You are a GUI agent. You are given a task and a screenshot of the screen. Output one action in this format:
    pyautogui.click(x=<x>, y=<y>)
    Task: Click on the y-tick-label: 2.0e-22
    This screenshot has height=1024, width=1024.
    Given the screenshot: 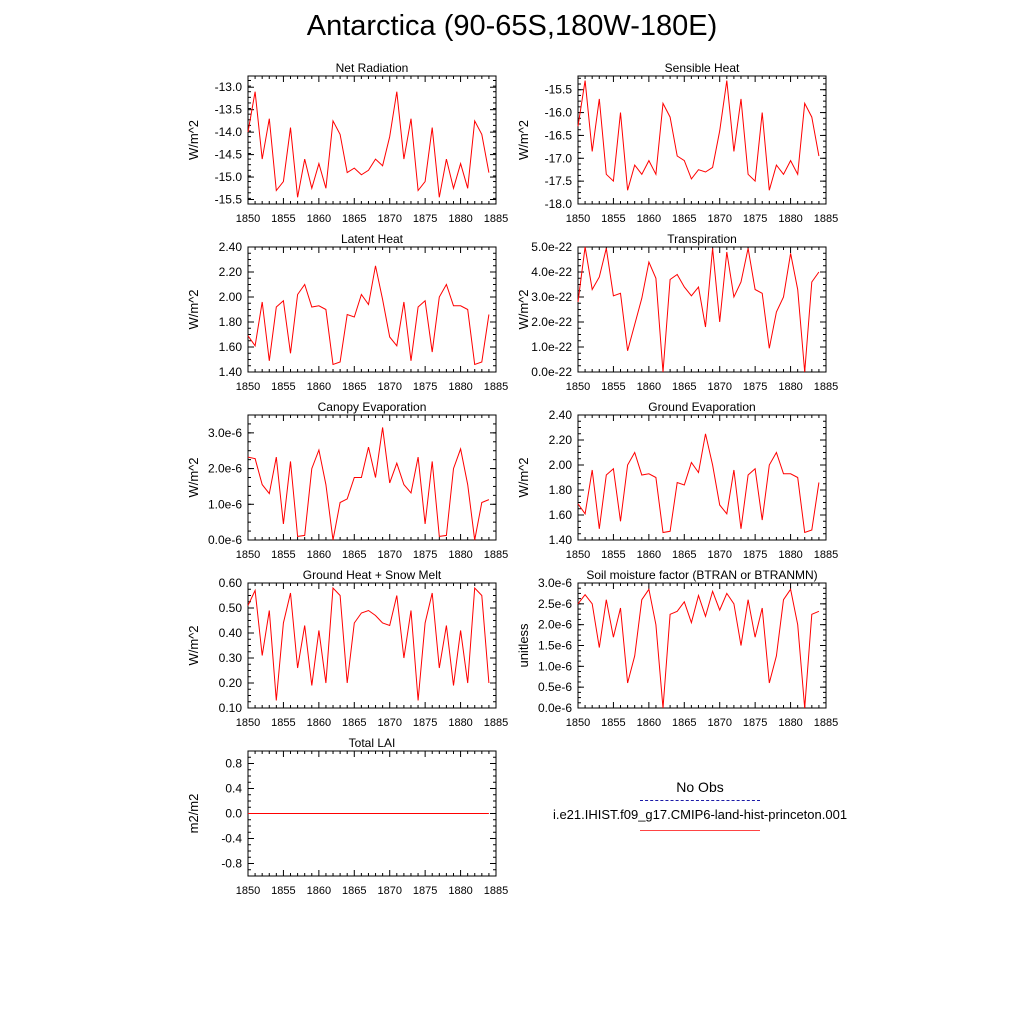 What is the action you would take?
    pyautogui.click(x=551, y=322)
    